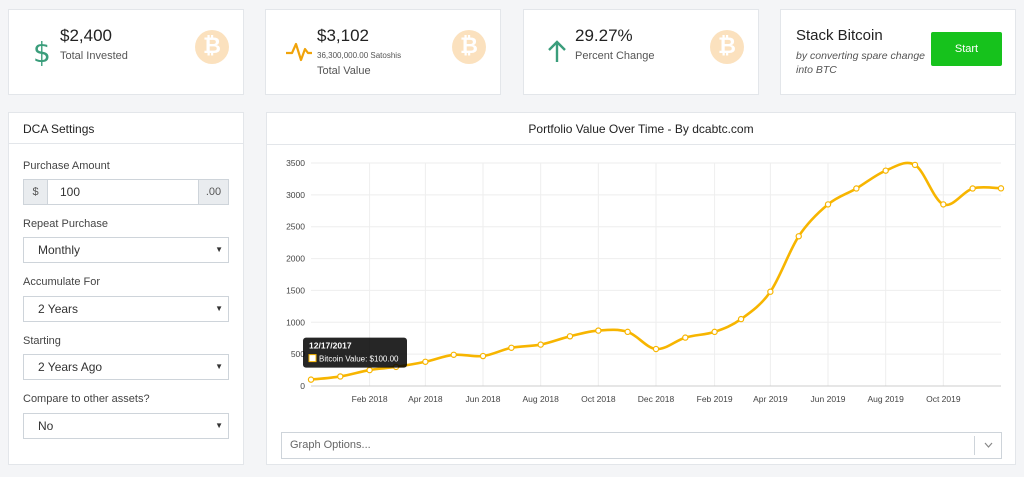 Image resolution: width=1024 pixels, height=477 pixels. Describe the element at coordinates (557, 51) in the screenshot. I see `arrow-up-icon` at that location.